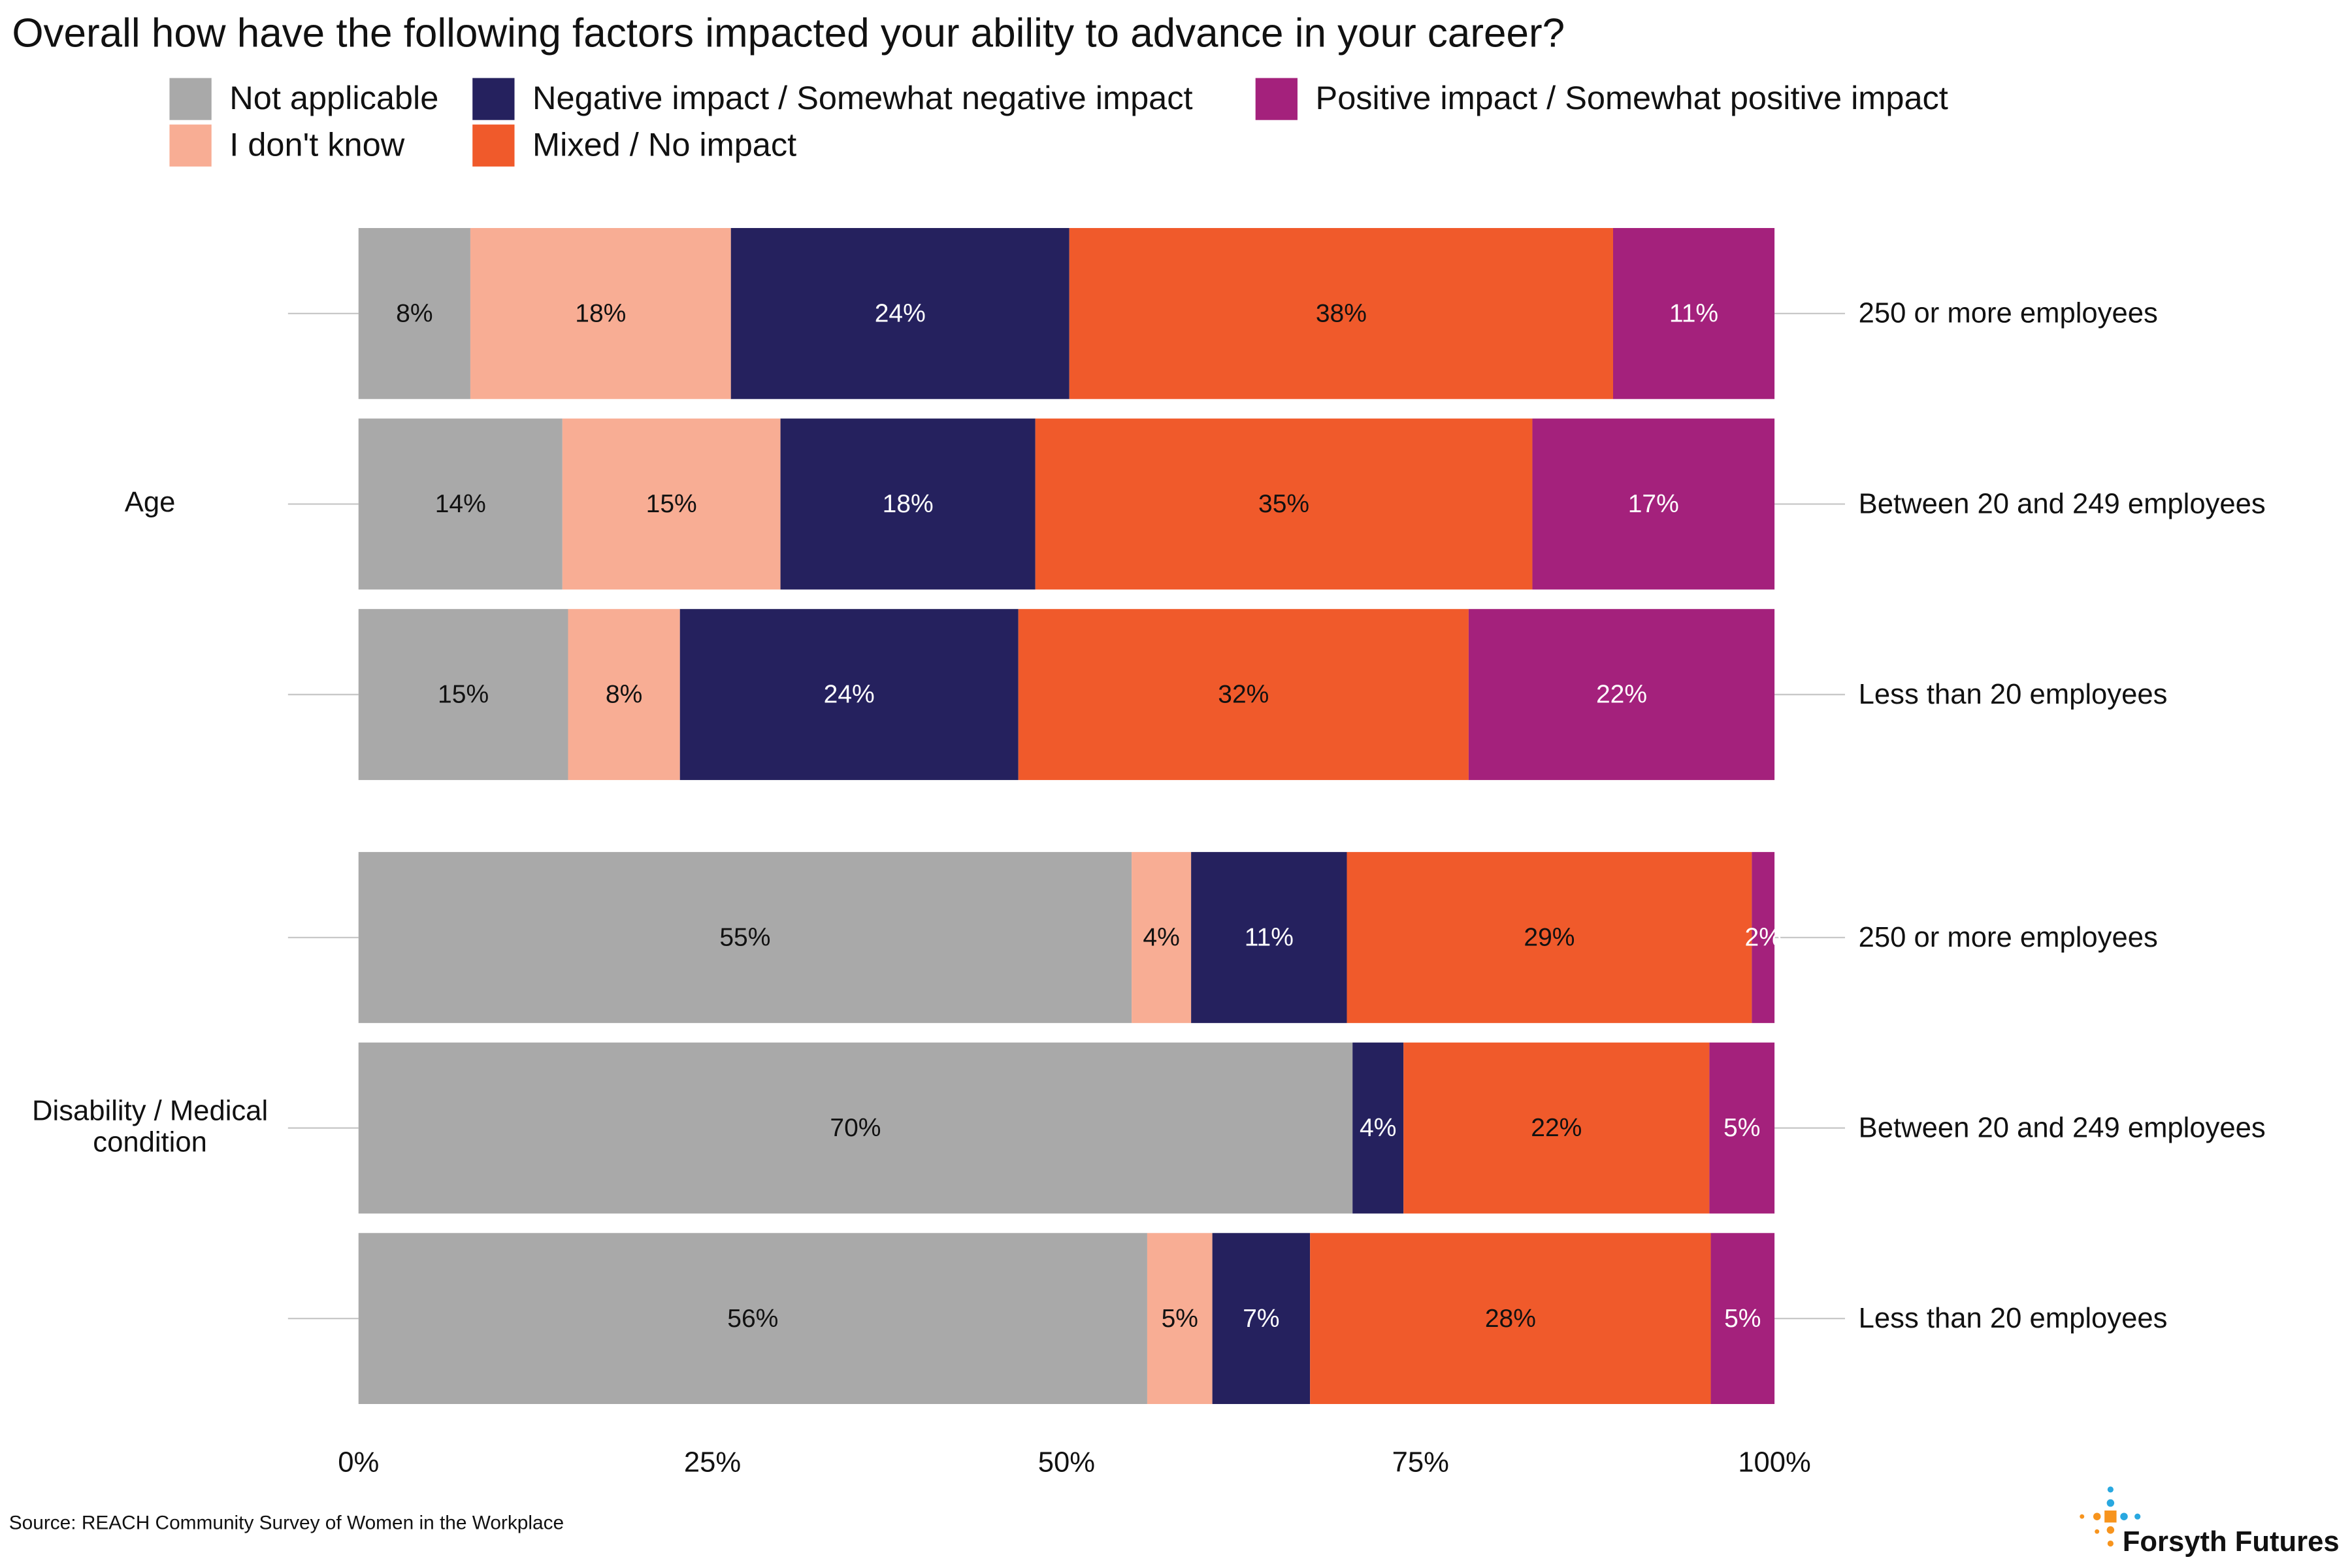  I want to click on group-label: Disability / Medical condition, so click(150, 1126).